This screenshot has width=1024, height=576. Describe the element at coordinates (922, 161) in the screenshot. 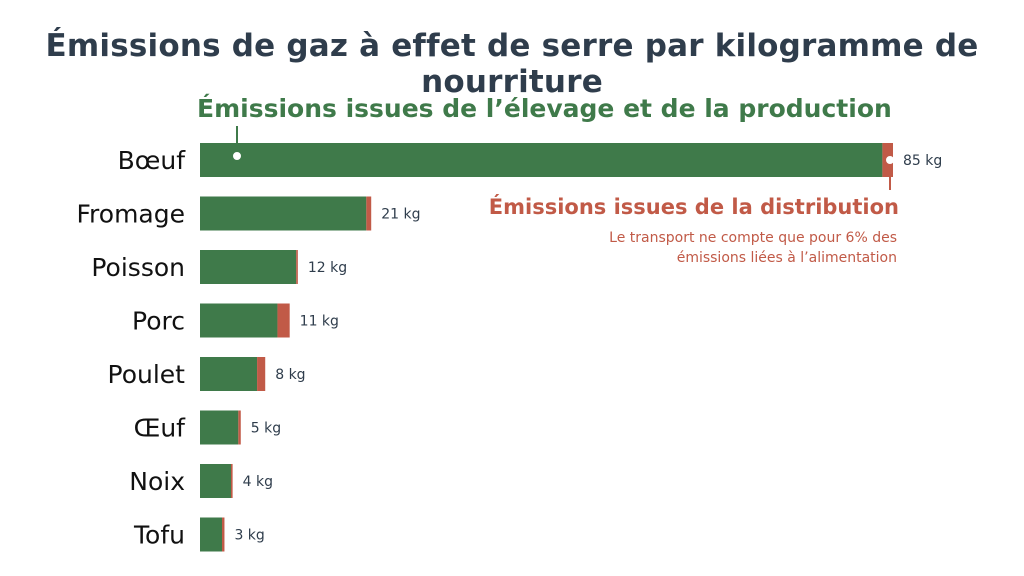

I see `value-label: 85 kg` at that location.